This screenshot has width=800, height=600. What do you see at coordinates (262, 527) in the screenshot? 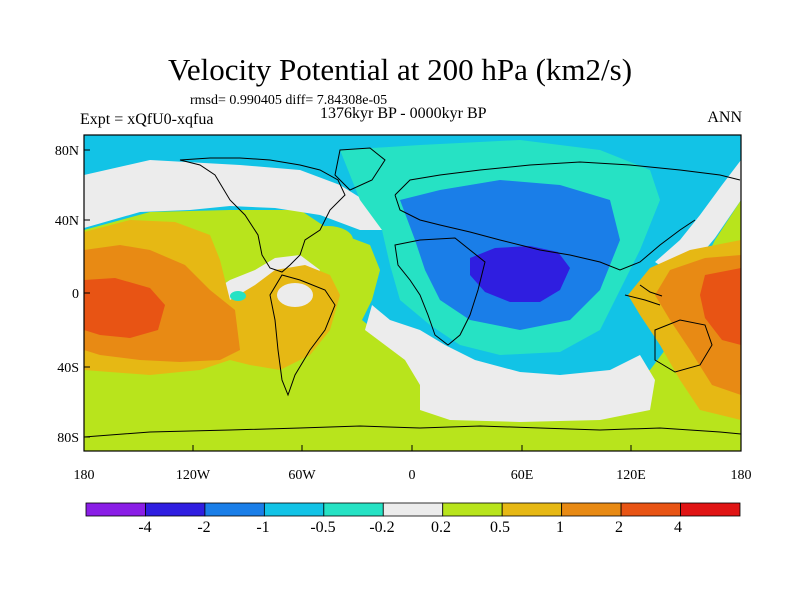
I see `colorbar-label: -1` at bounding box center [262, 527].